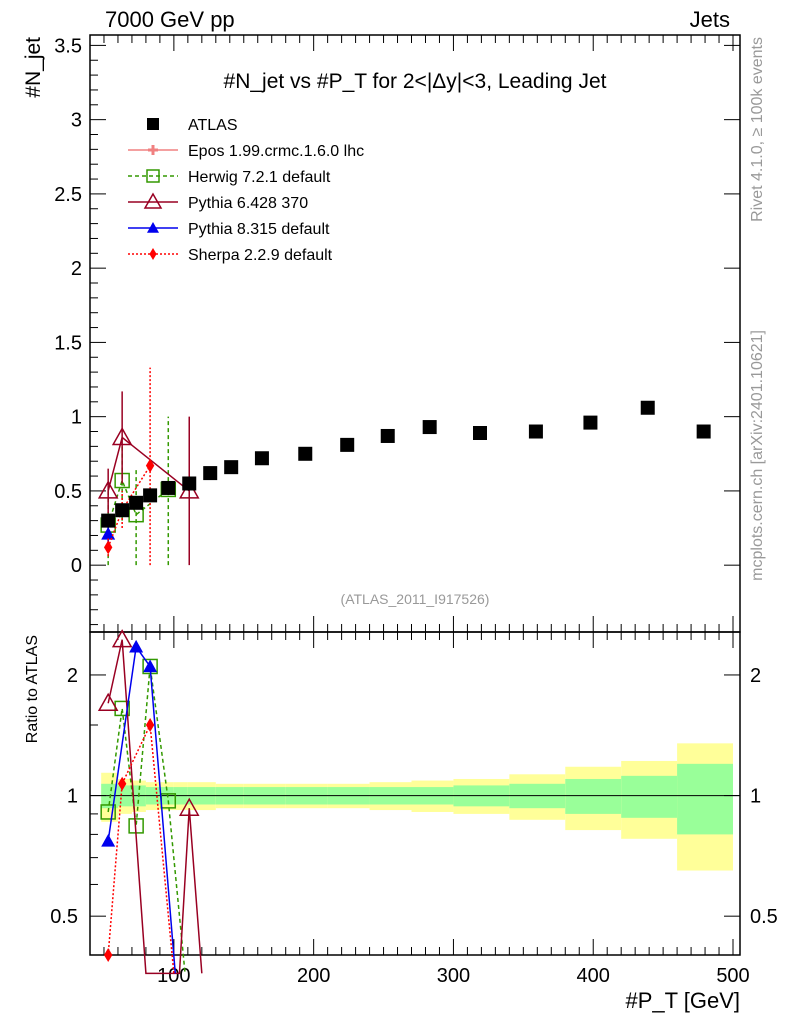 The width and height of the screenshot is (786, 1024). What do you see at coordinates (76, 566) in the screenshot?
I see `y-tick-label: 0` at bounding box center [76, 566].